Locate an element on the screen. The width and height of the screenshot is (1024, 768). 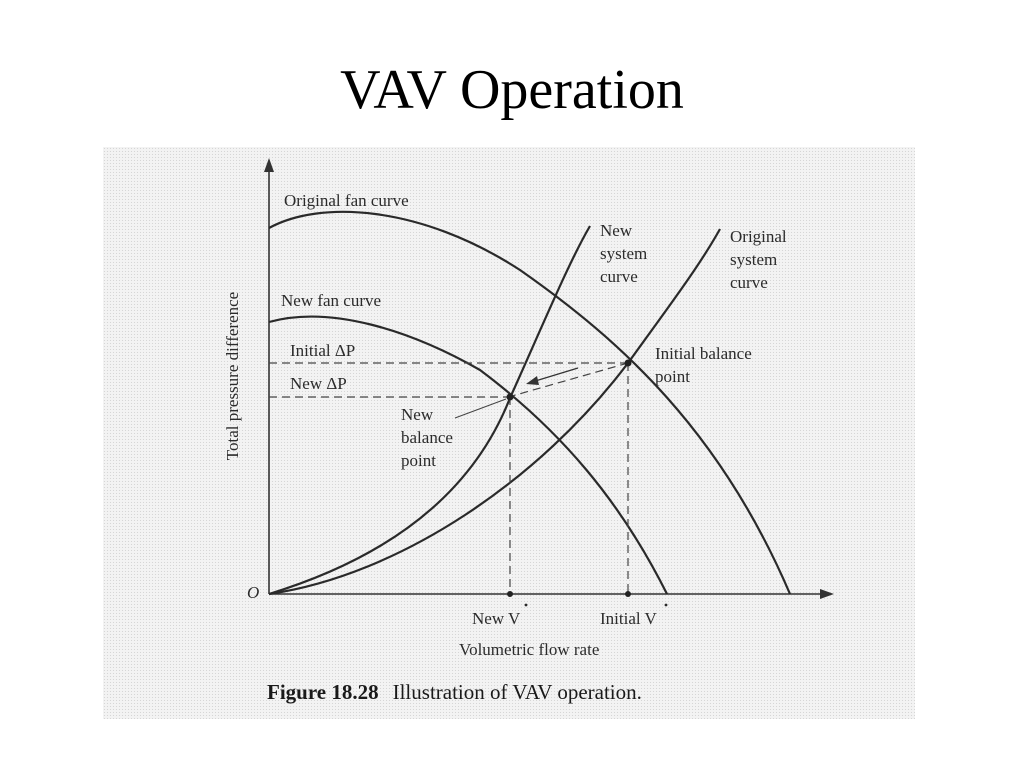
new-balance-label-3: point is located at coordinates (418, 460).